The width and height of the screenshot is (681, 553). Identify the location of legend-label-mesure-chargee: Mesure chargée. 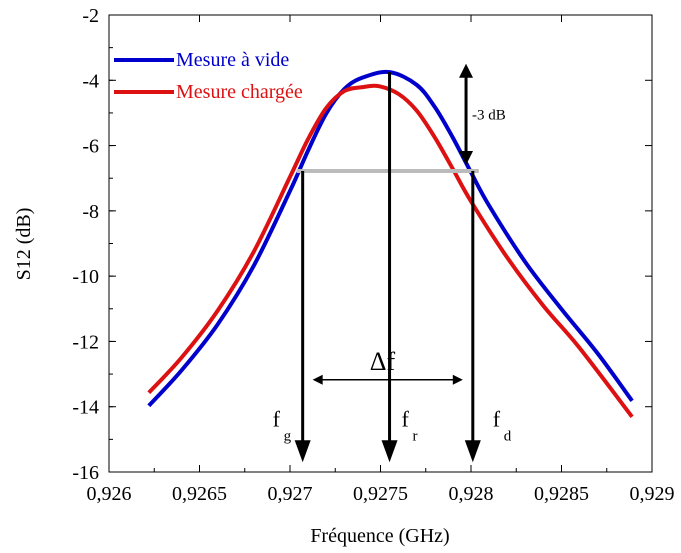
(239, 92).